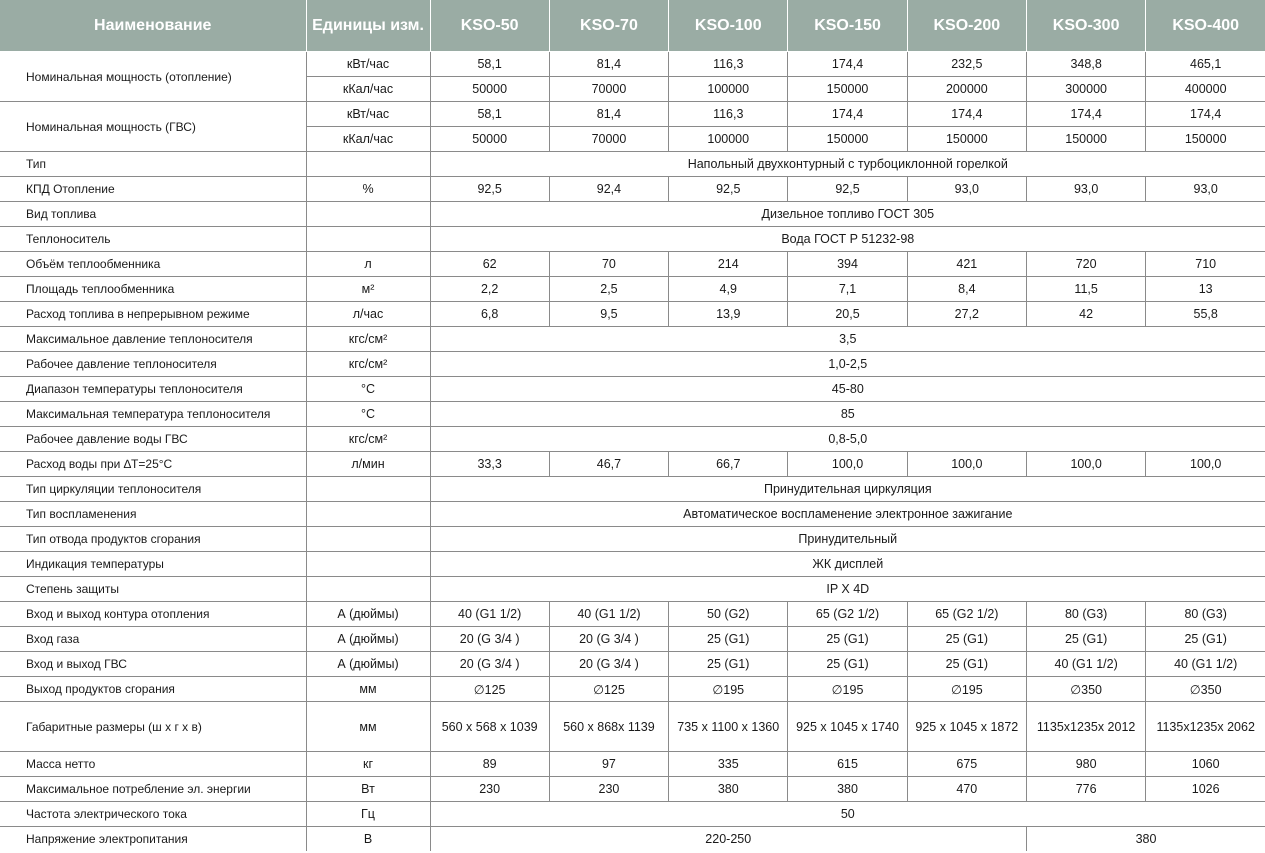 This screenshot has width=1265, height=853. I want to click on value-cell: 230, so click(609, 789).